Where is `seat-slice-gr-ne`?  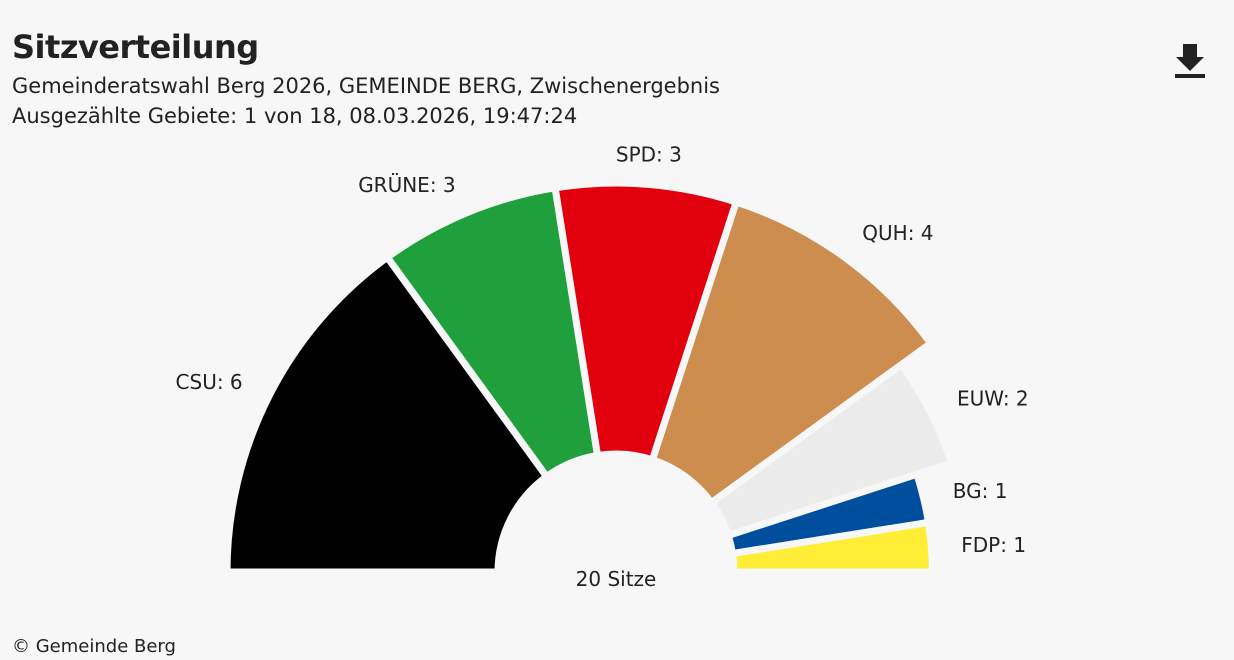
seat-slice-gr-ne is located at coordinates (492, 332).